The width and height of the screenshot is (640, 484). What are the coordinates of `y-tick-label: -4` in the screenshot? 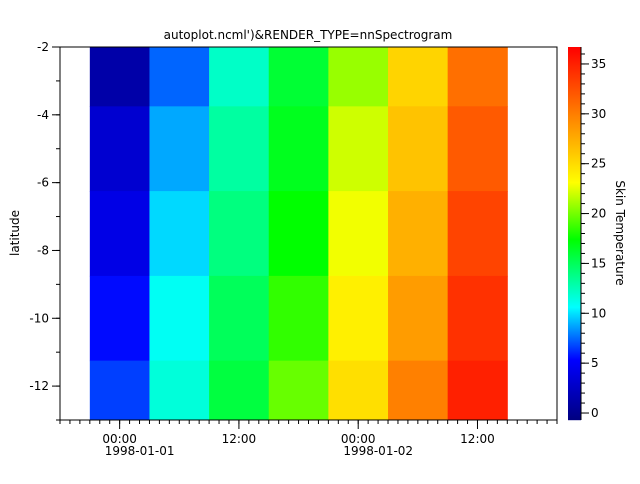 It's located at (43, 115).